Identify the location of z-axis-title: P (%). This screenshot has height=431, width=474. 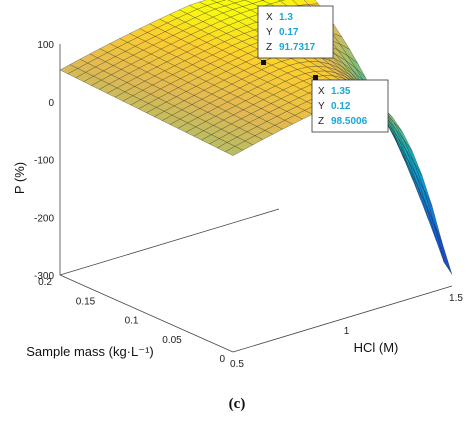
(19, 178).